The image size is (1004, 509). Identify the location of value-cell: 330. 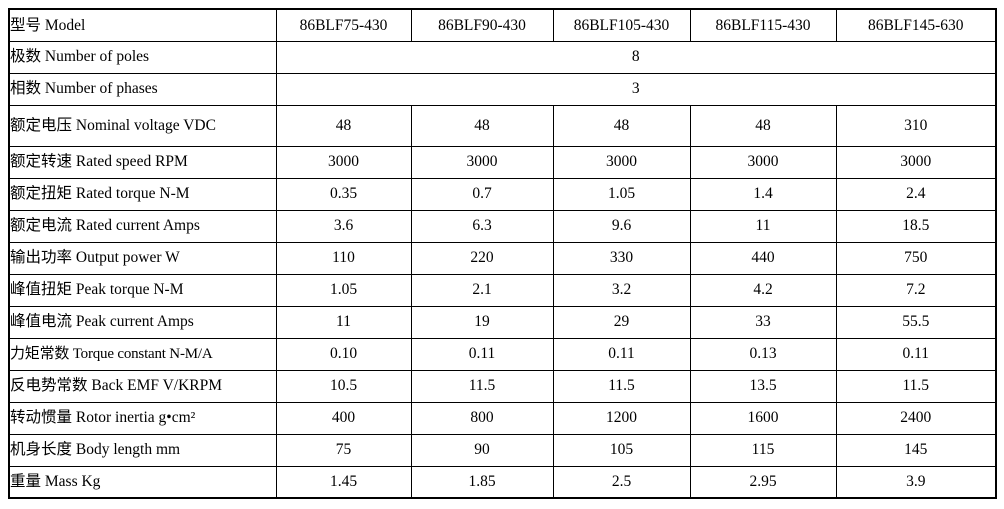
(621, 258).